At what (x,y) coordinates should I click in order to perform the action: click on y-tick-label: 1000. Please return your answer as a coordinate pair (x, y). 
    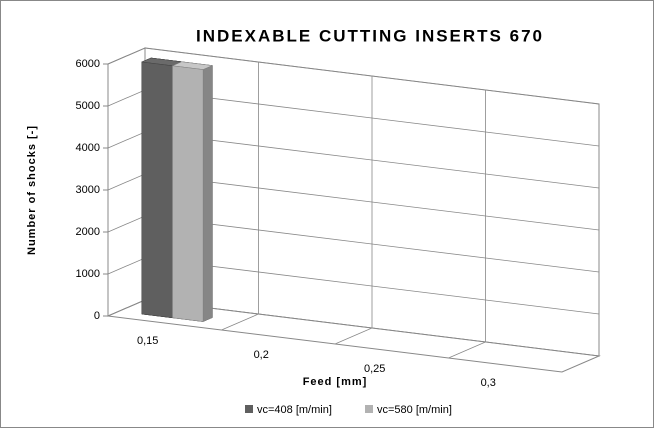
    Looking at the image, I should click on (88, 274).